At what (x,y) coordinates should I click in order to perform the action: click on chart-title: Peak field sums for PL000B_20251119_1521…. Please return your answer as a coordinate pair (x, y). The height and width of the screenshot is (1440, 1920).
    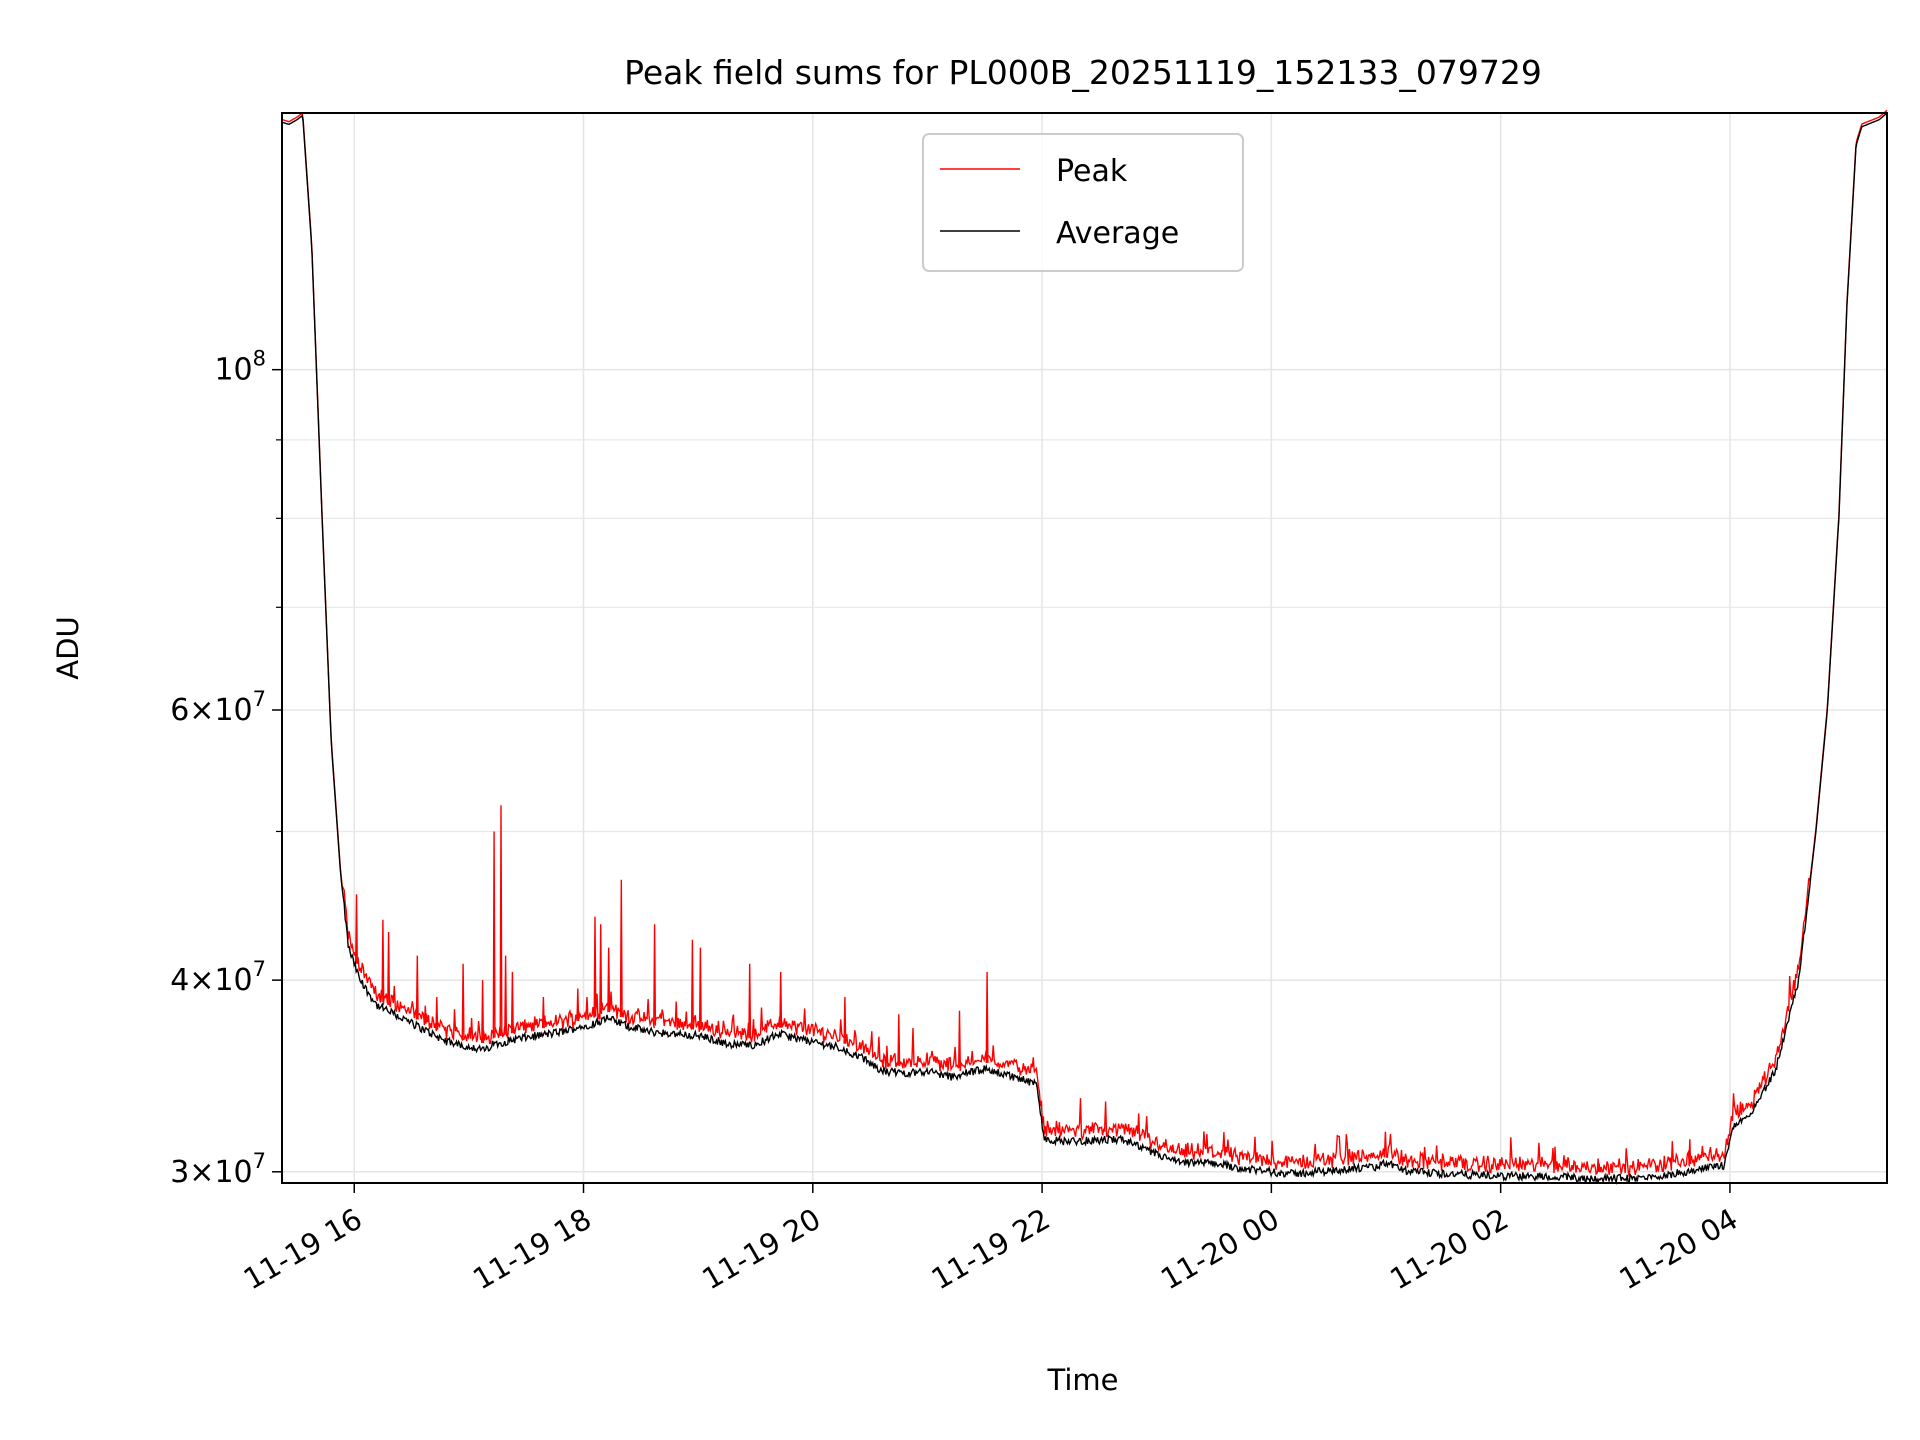
    Looking at the image, I should click on (1083, 72).